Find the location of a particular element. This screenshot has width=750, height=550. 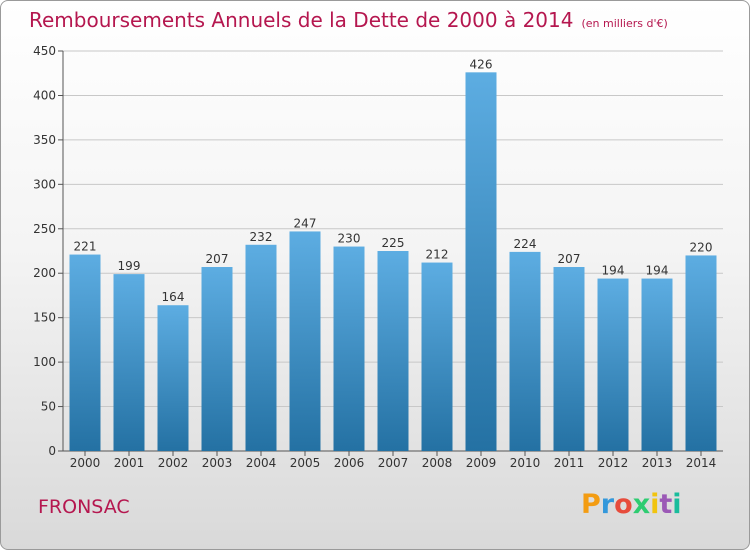

bar-2001 is located at coordinates (129, 362).